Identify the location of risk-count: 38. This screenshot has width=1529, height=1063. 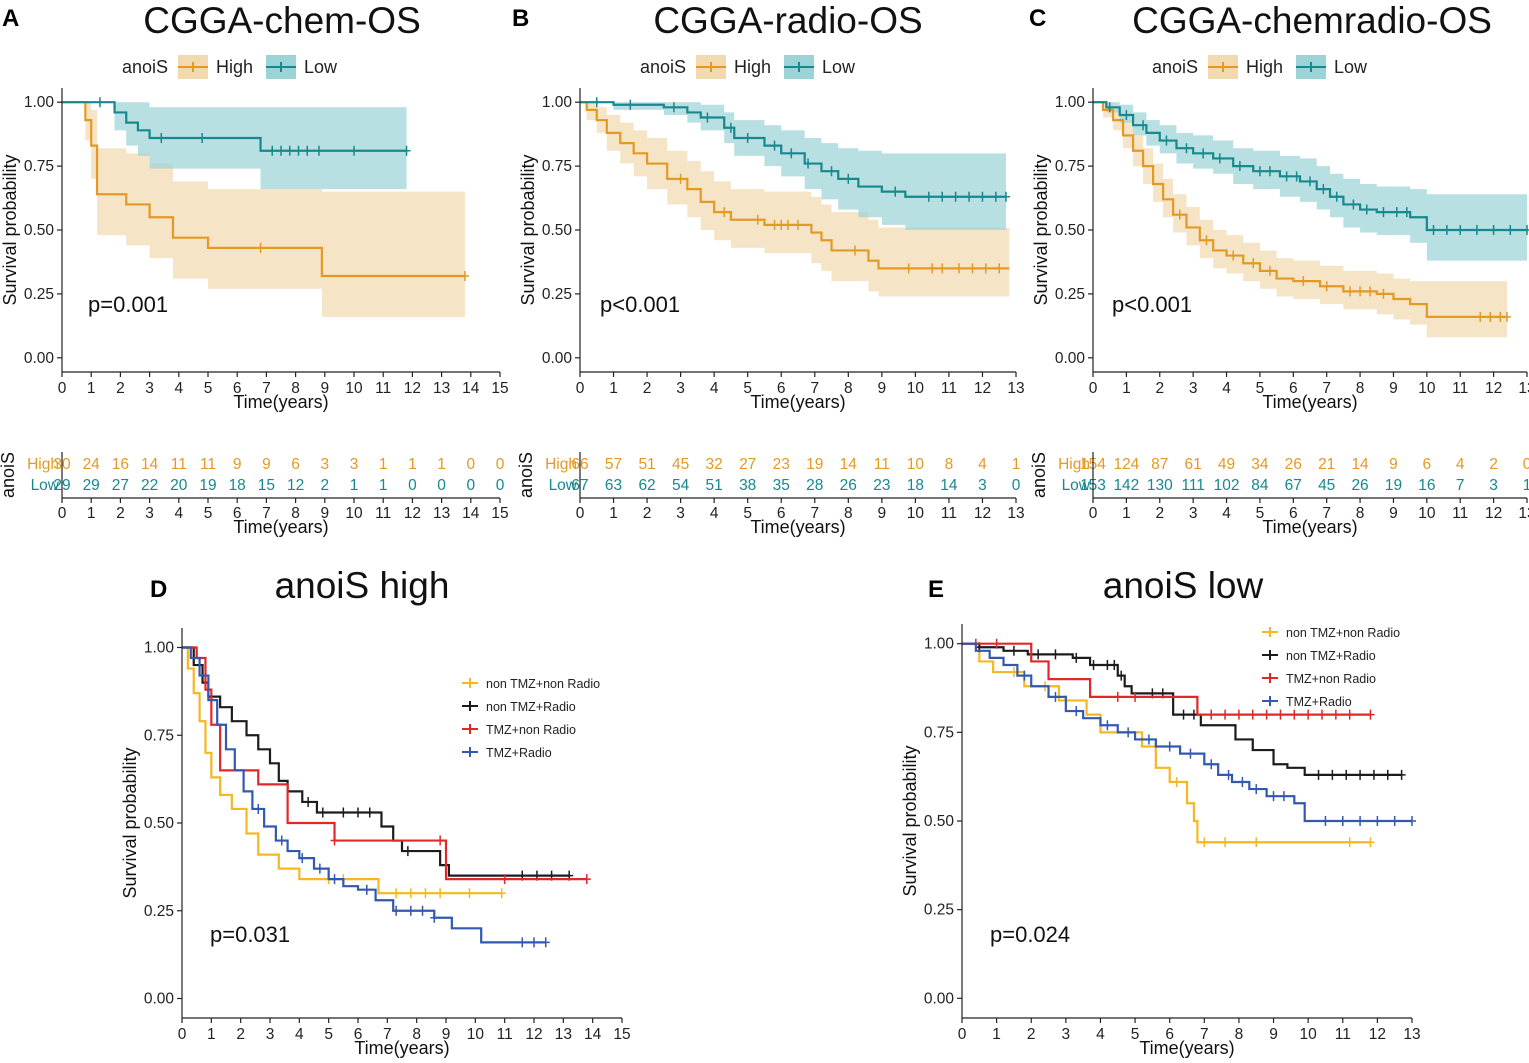
(747, 485).